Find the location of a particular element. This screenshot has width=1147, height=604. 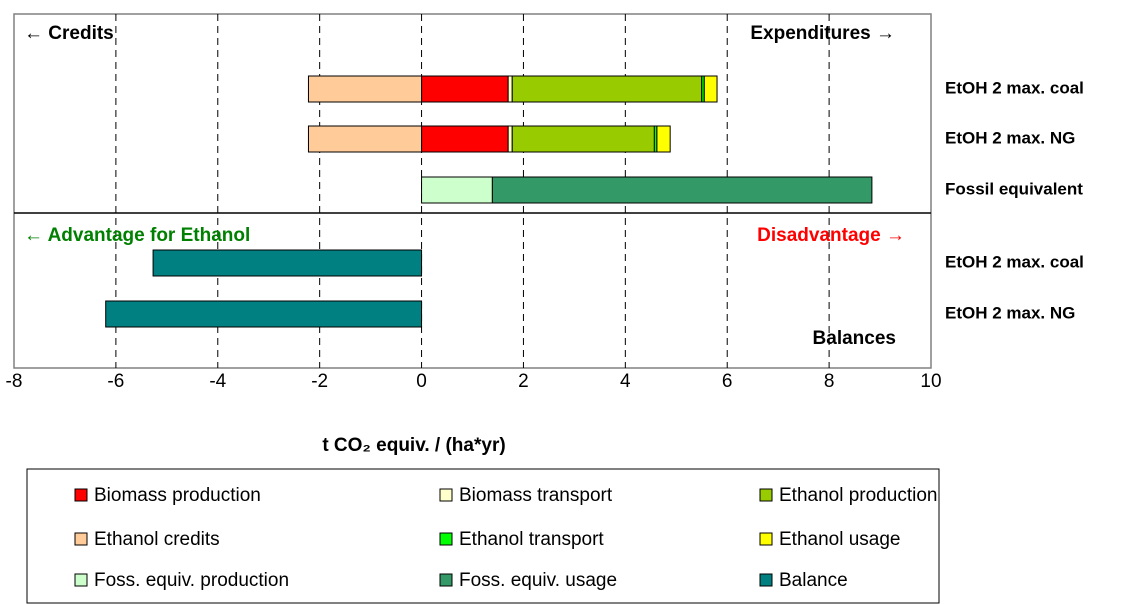

annotation: Balances is located at coordinates (854, 338).